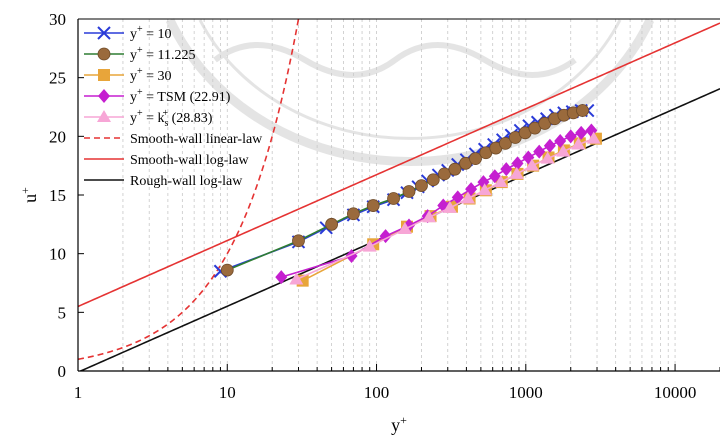 This screenshot has width=720, height=441. What do you see at coordinates (187, 97) in the screenshot?
I see `legend-label-part: = TSM (22.91)` at bounding box center [187, 97].